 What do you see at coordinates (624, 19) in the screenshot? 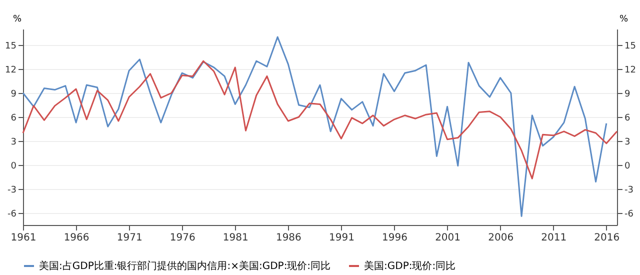
I see `y2-axis-title: %` at bounding box center [624, 19].